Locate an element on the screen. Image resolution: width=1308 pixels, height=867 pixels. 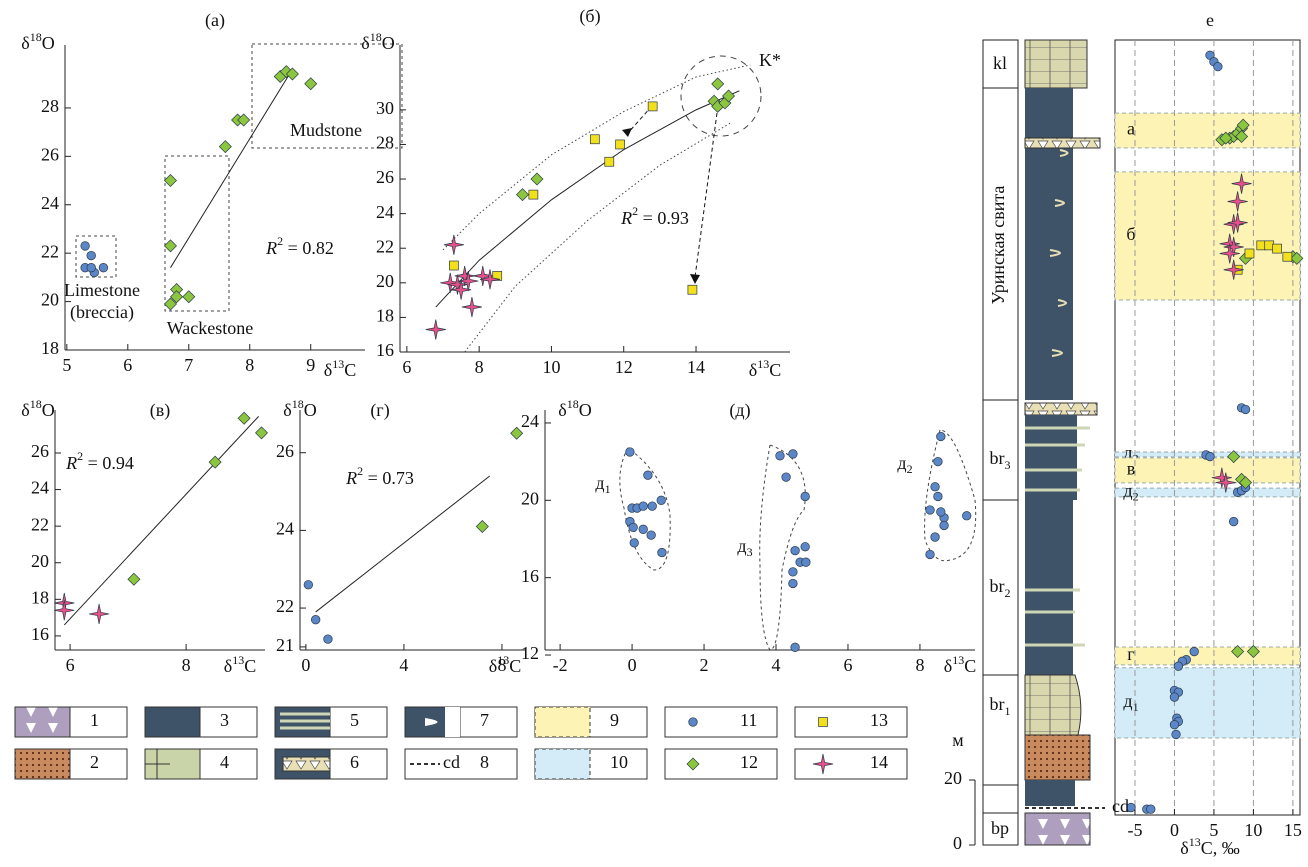
unit-label: kl is located at coordinates (1000, 63).